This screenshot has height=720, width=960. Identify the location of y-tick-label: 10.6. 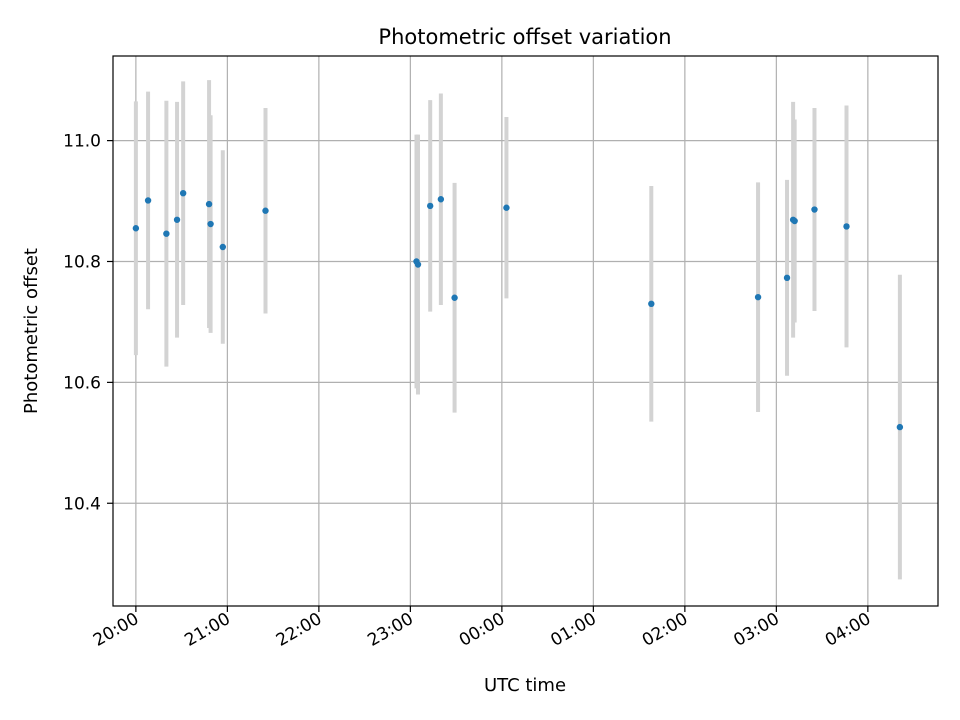
(82, 383).